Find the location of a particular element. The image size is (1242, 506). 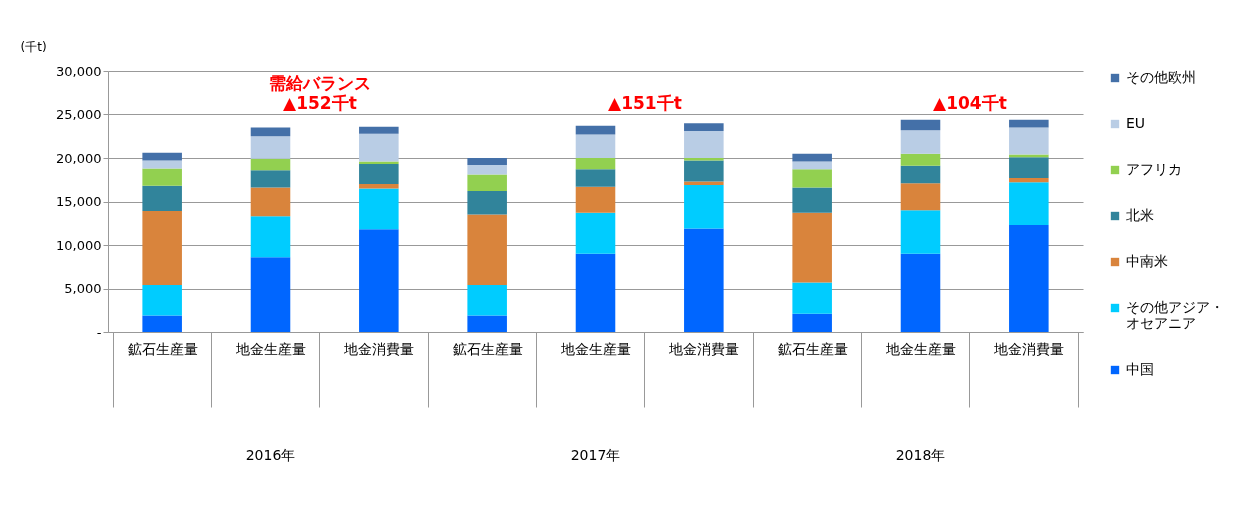

text: 2017年 is located at coordinates (595, 455).